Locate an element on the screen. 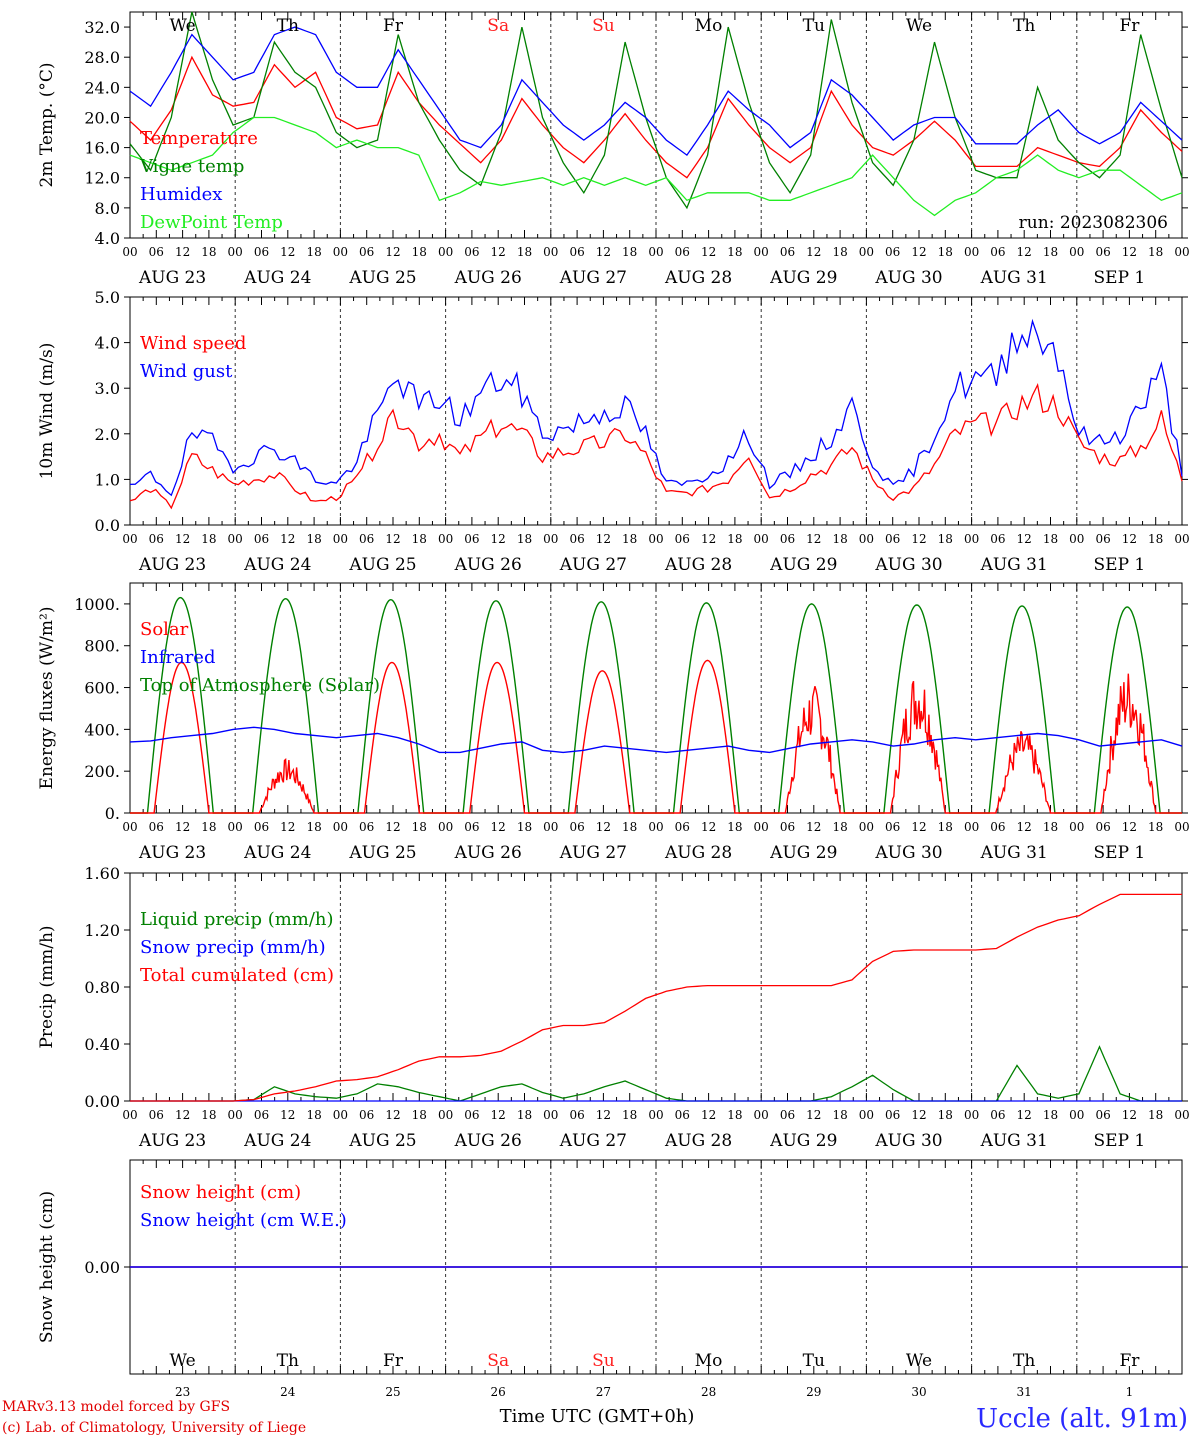  y-tick-label: 16.0 is located at coordinates (102, 148).